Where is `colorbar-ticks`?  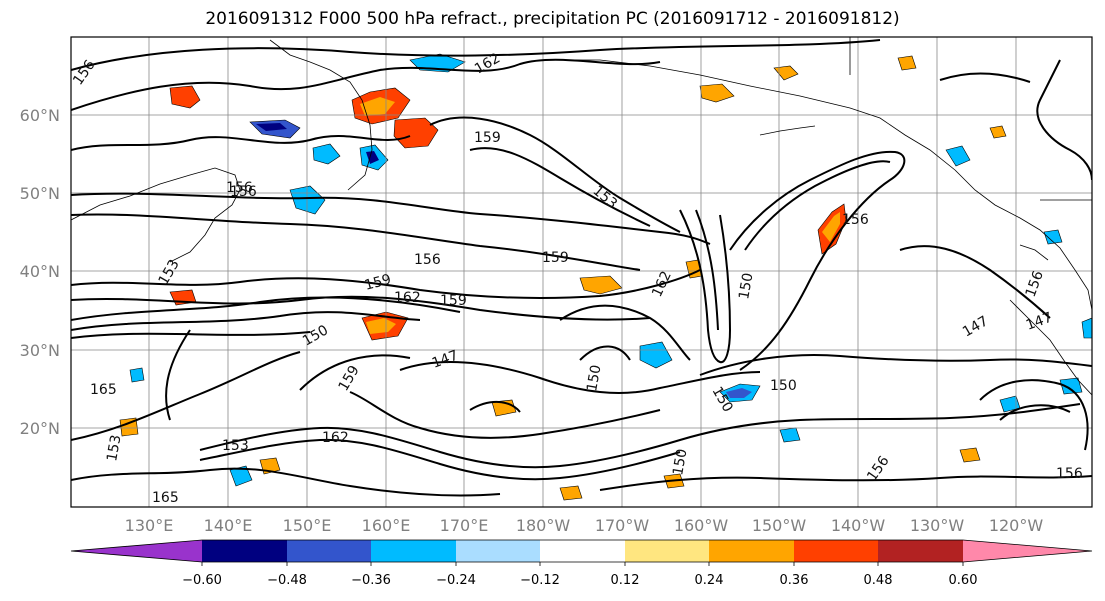
colorbar-ticks is located at coordinates (582, 564).